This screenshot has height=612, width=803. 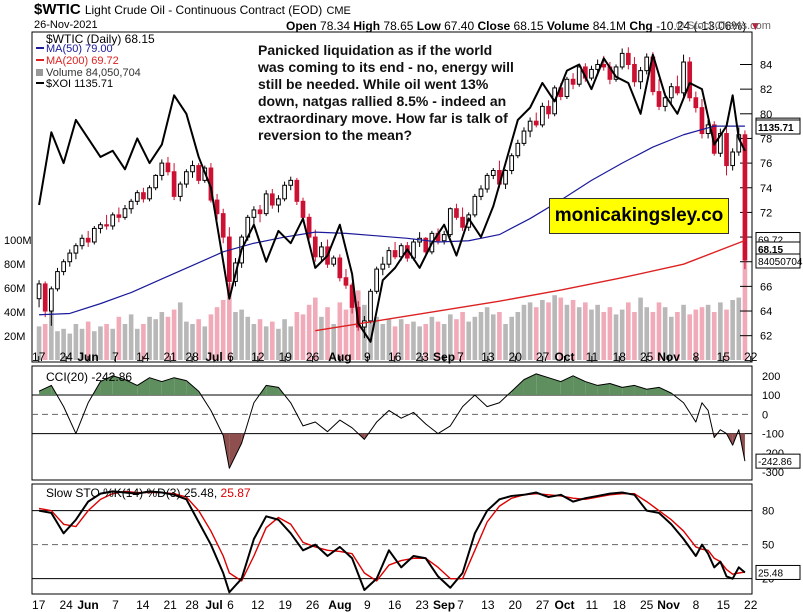 What do you see at coordinates (647, 357) in the screenshot?
I see `x-tick-label-top: 25` at bounding box center [647, 357].